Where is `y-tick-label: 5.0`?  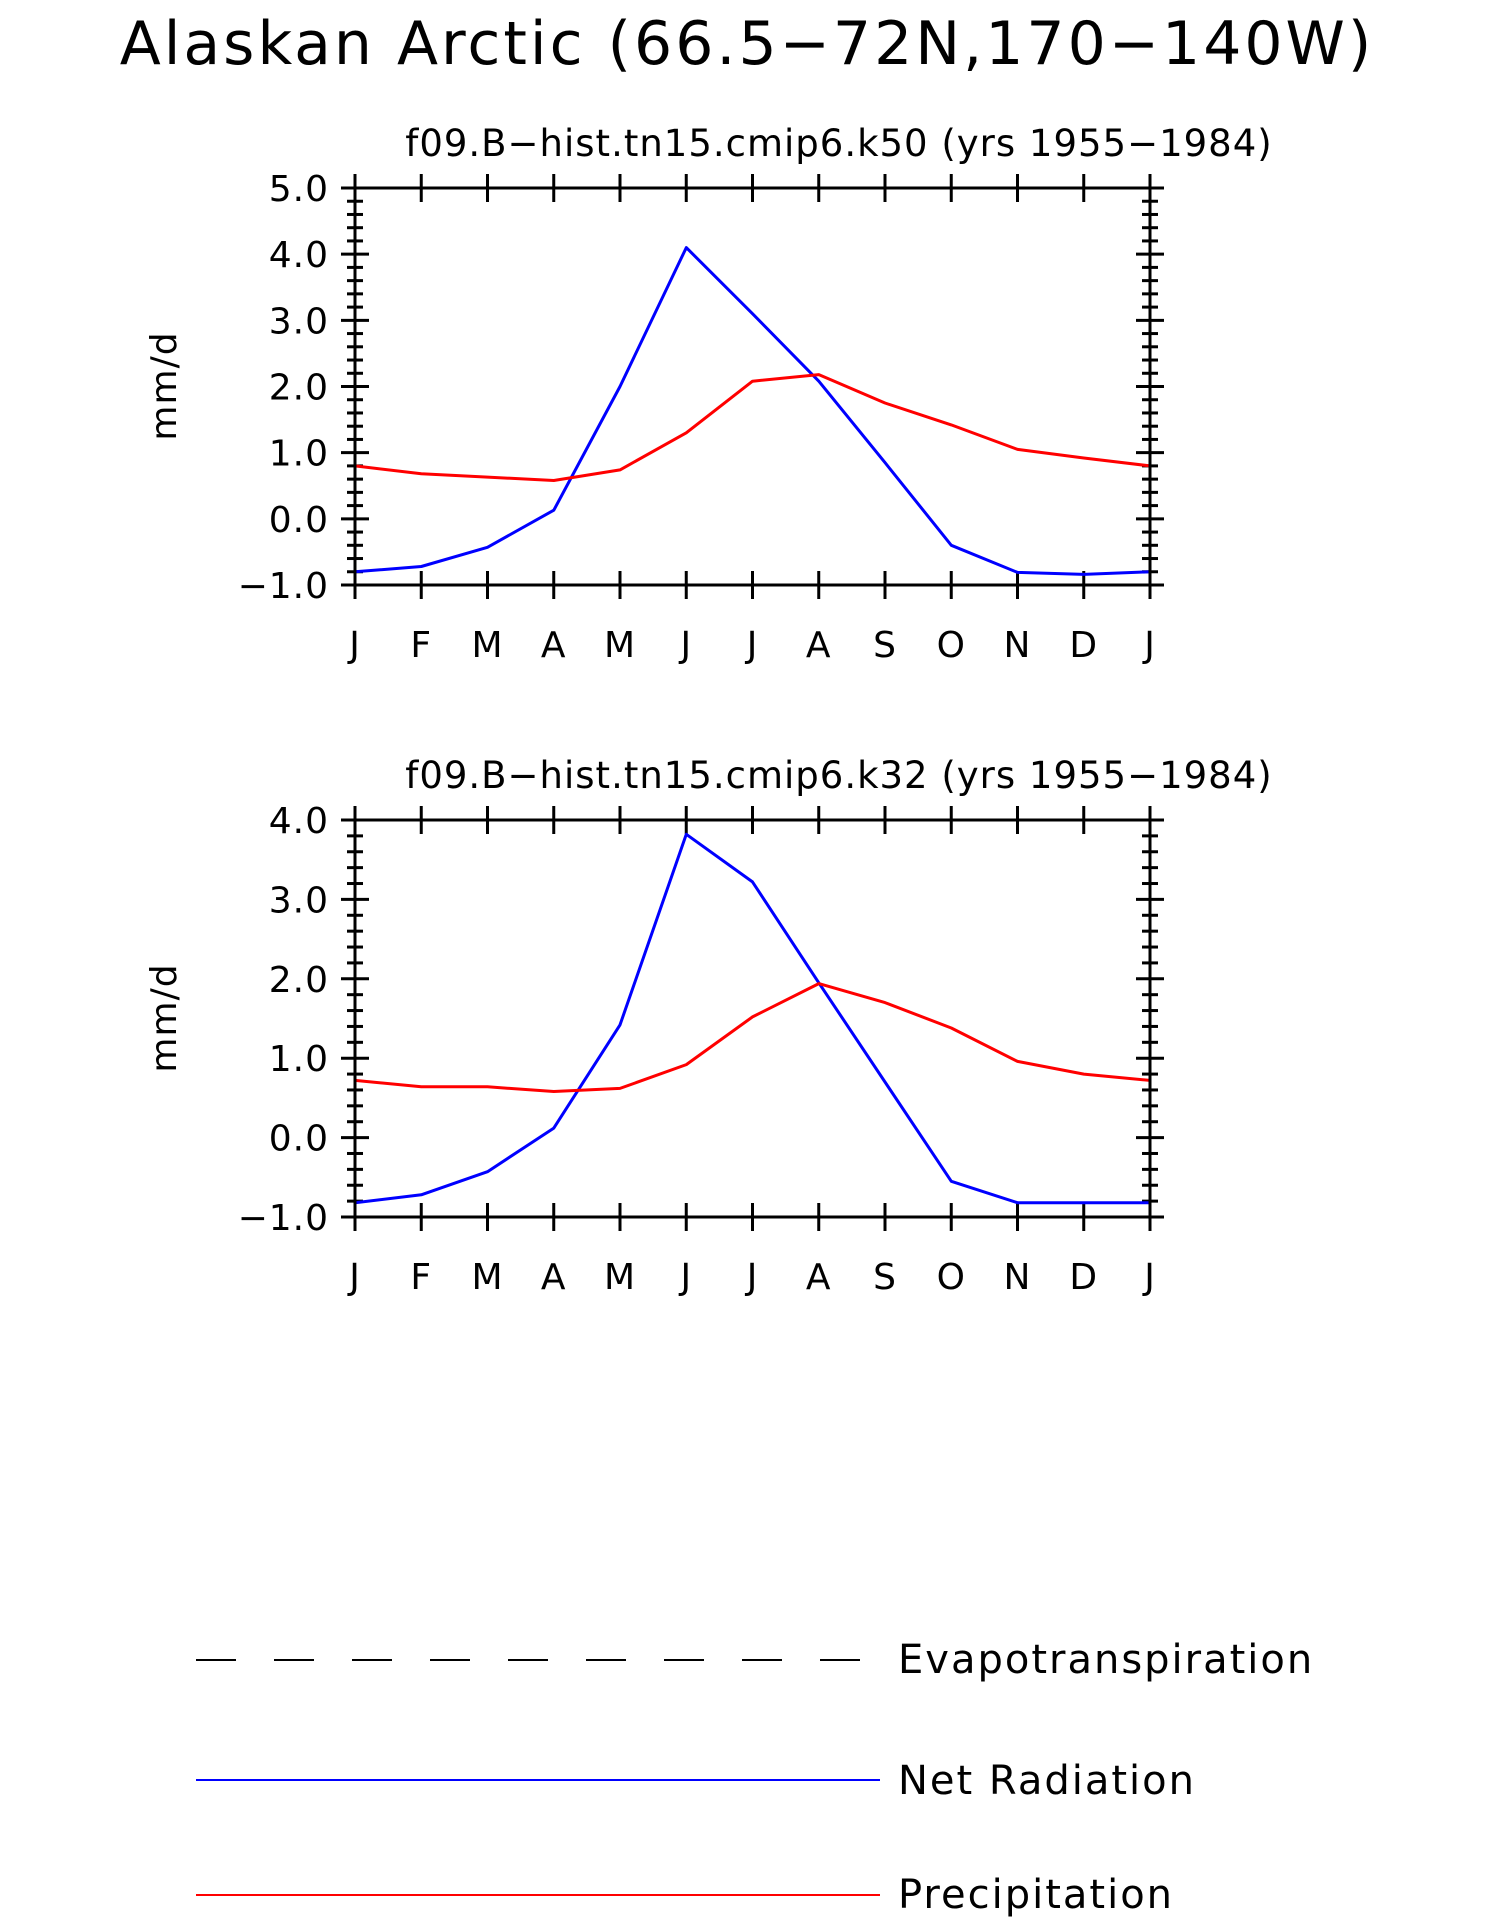
y-tick-label: 5.0 is located at coordinates (299, 189).